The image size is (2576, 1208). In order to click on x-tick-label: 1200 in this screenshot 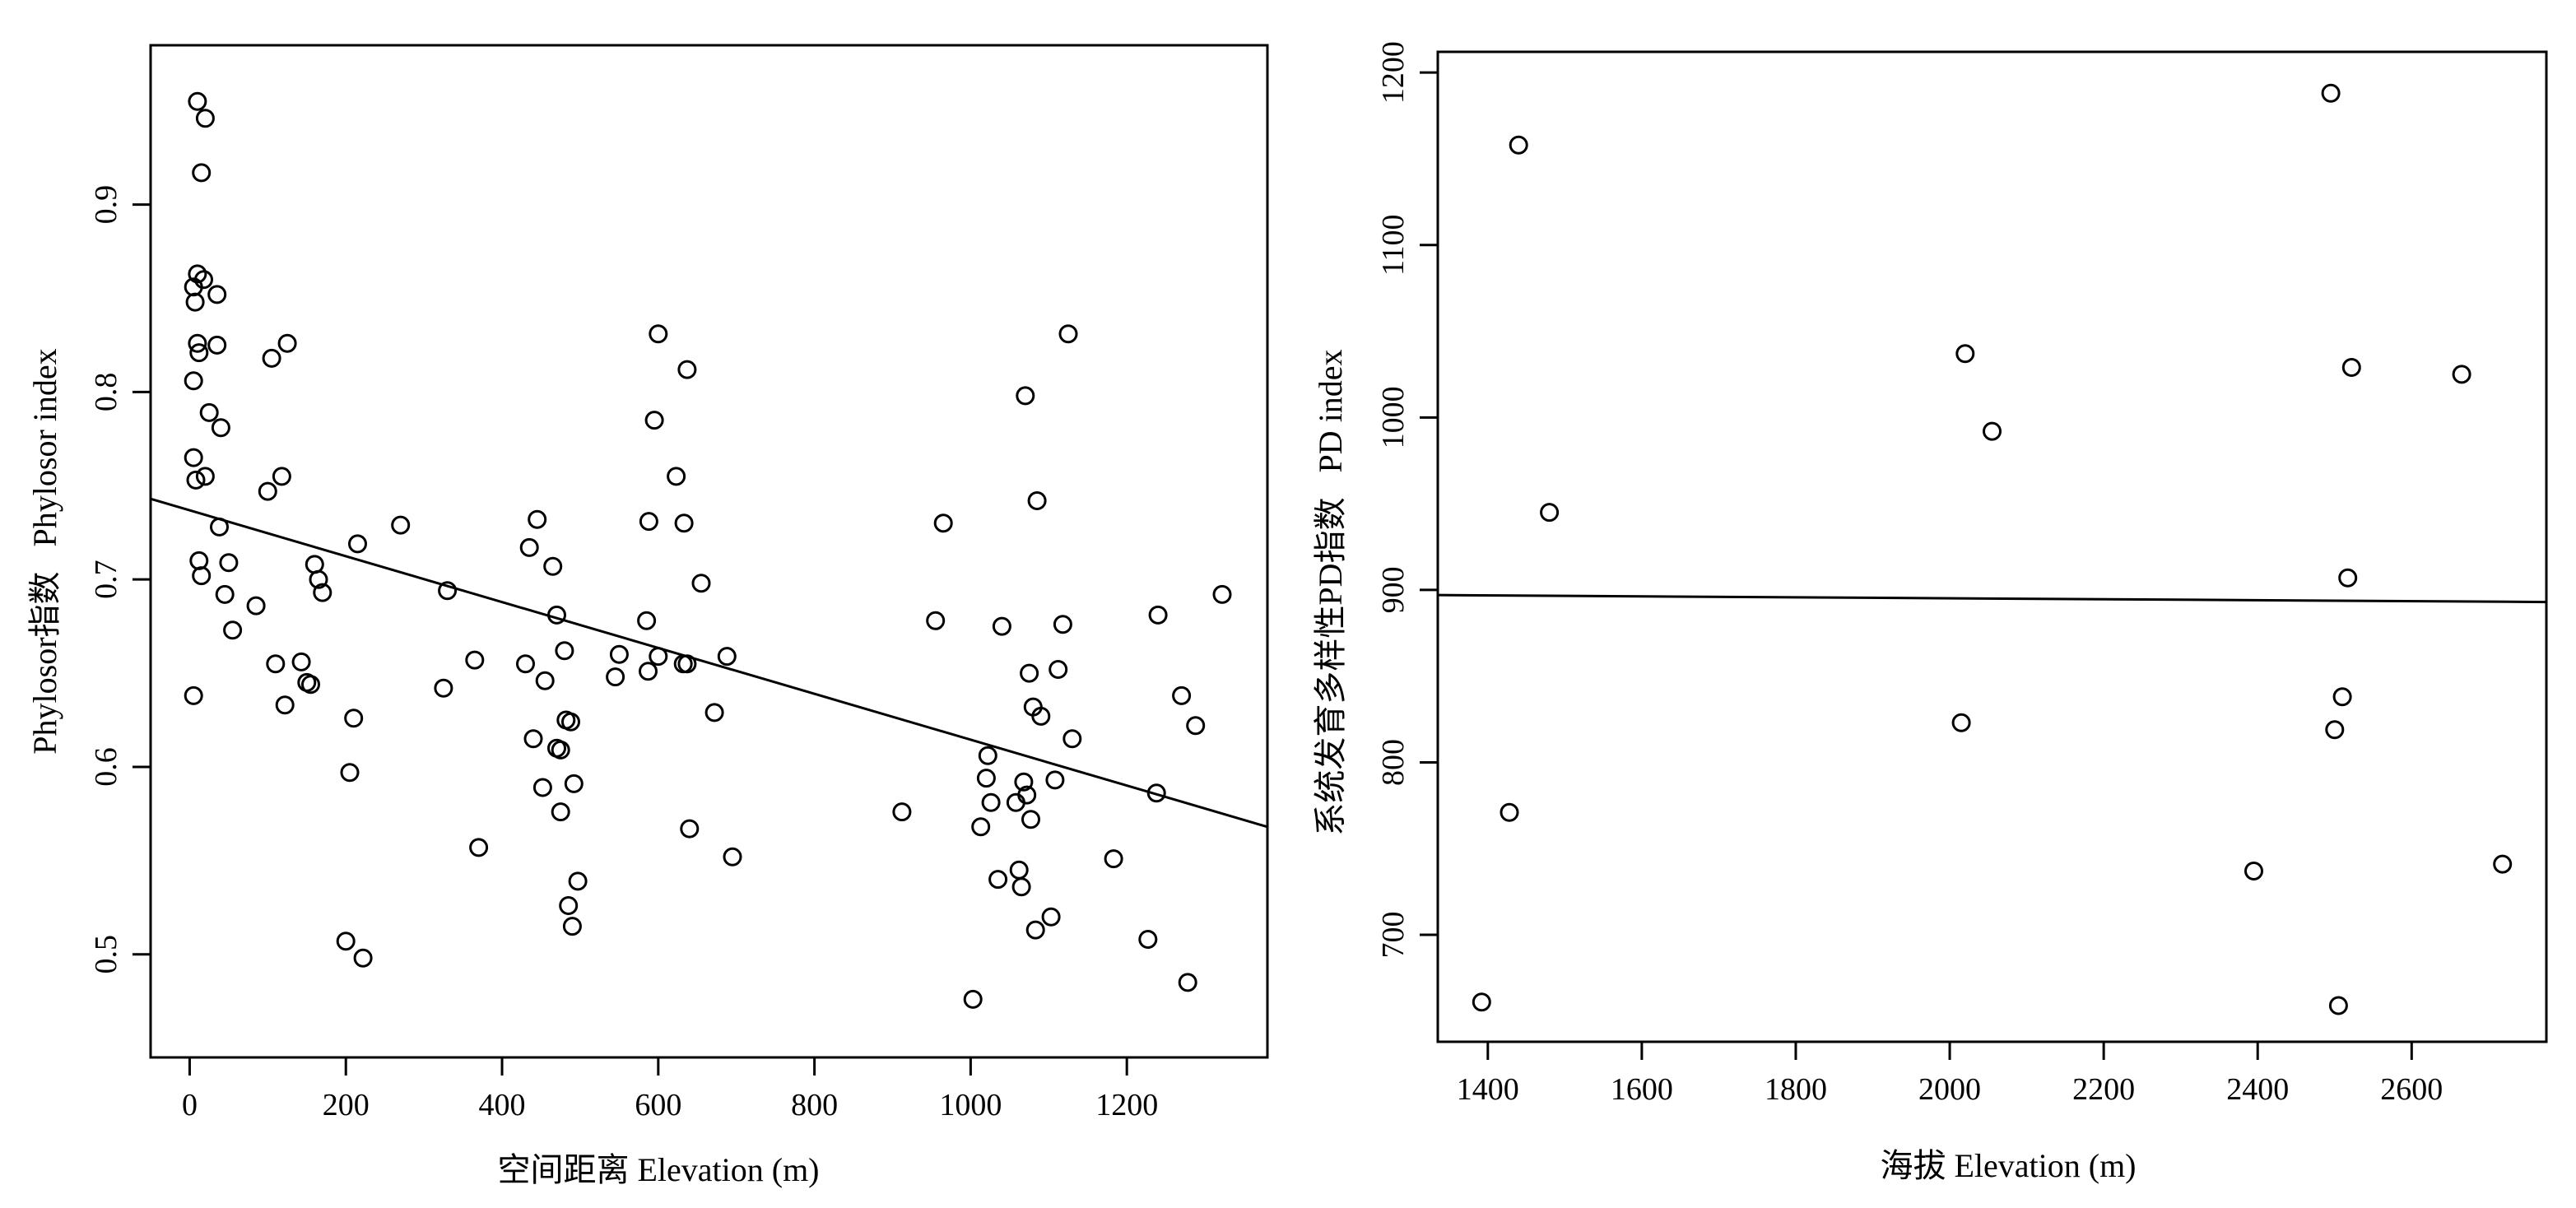, I will do `click(1126, 1105)`.